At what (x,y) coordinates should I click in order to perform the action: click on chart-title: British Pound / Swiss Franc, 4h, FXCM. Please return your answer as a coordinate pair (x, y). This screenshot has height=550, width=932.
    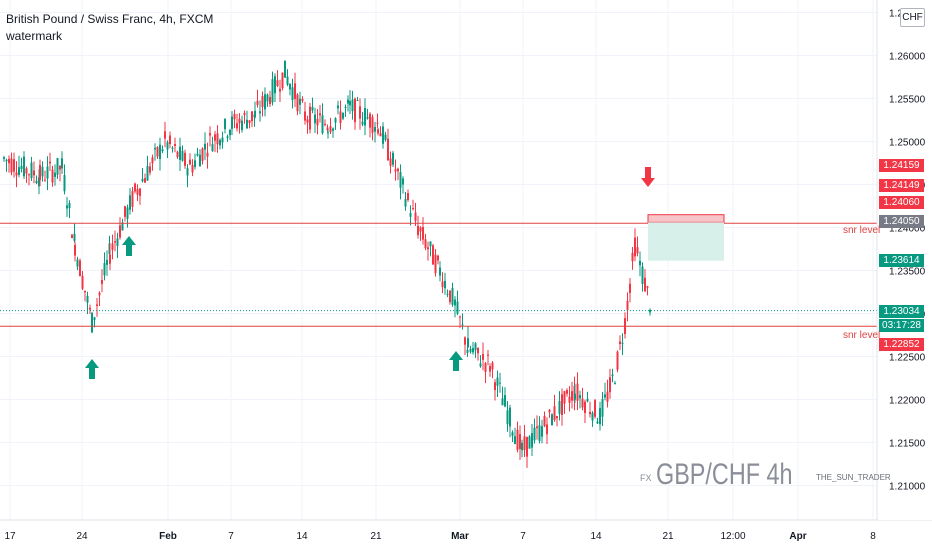
    Looking at the image, I should click on (110, 19).